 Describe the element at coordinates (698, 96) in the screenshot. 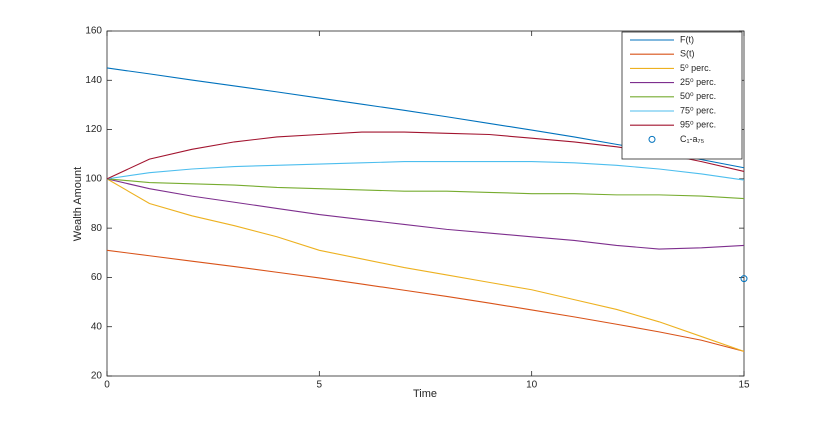

I see `legend-label: 50⁰ perc.` at that location.